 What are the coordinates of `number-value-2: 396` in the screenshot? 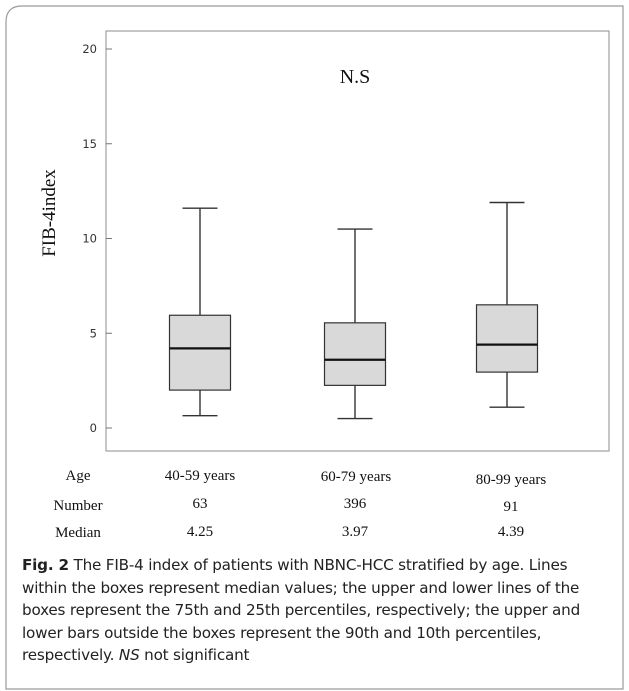 It's located at (355, 504).